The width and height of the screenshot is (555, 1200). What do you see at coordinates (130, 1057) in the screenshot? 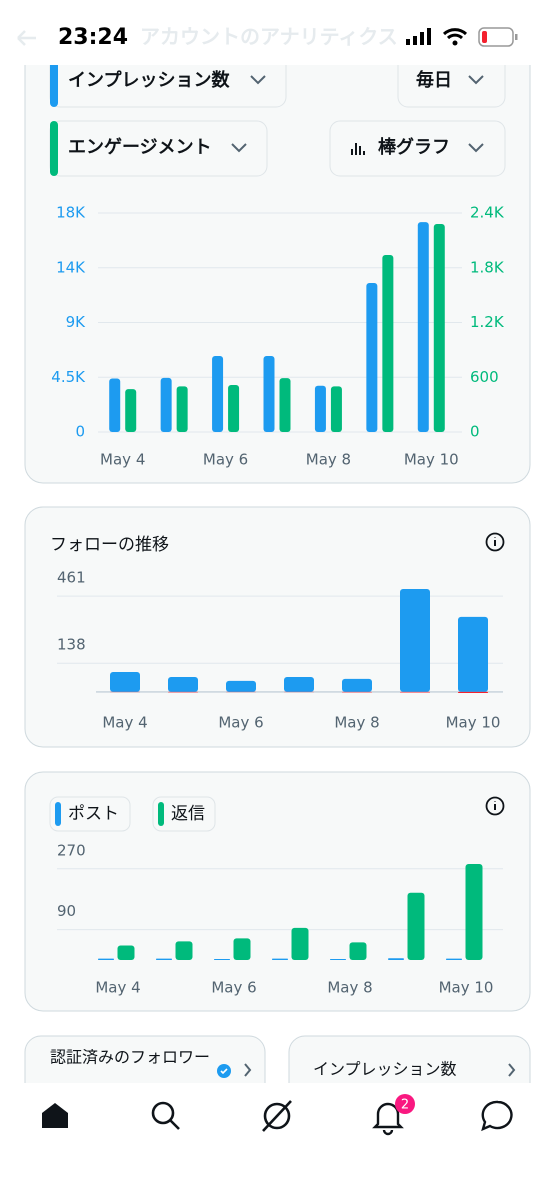
I see `card-title: 認証済みのフォロワー` at bounding box center [130, 1057].